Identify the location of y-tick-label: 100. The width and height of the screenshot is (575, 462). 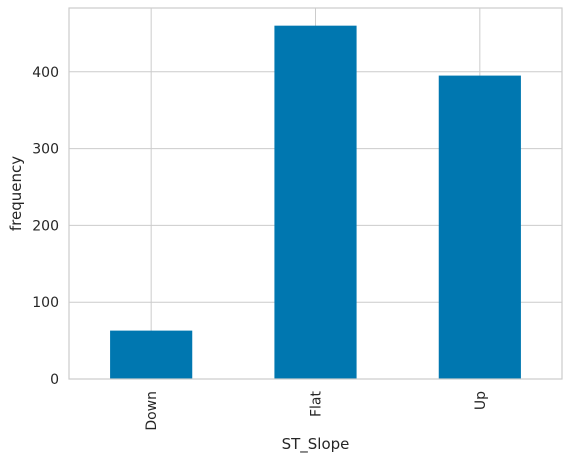
(45, 303).